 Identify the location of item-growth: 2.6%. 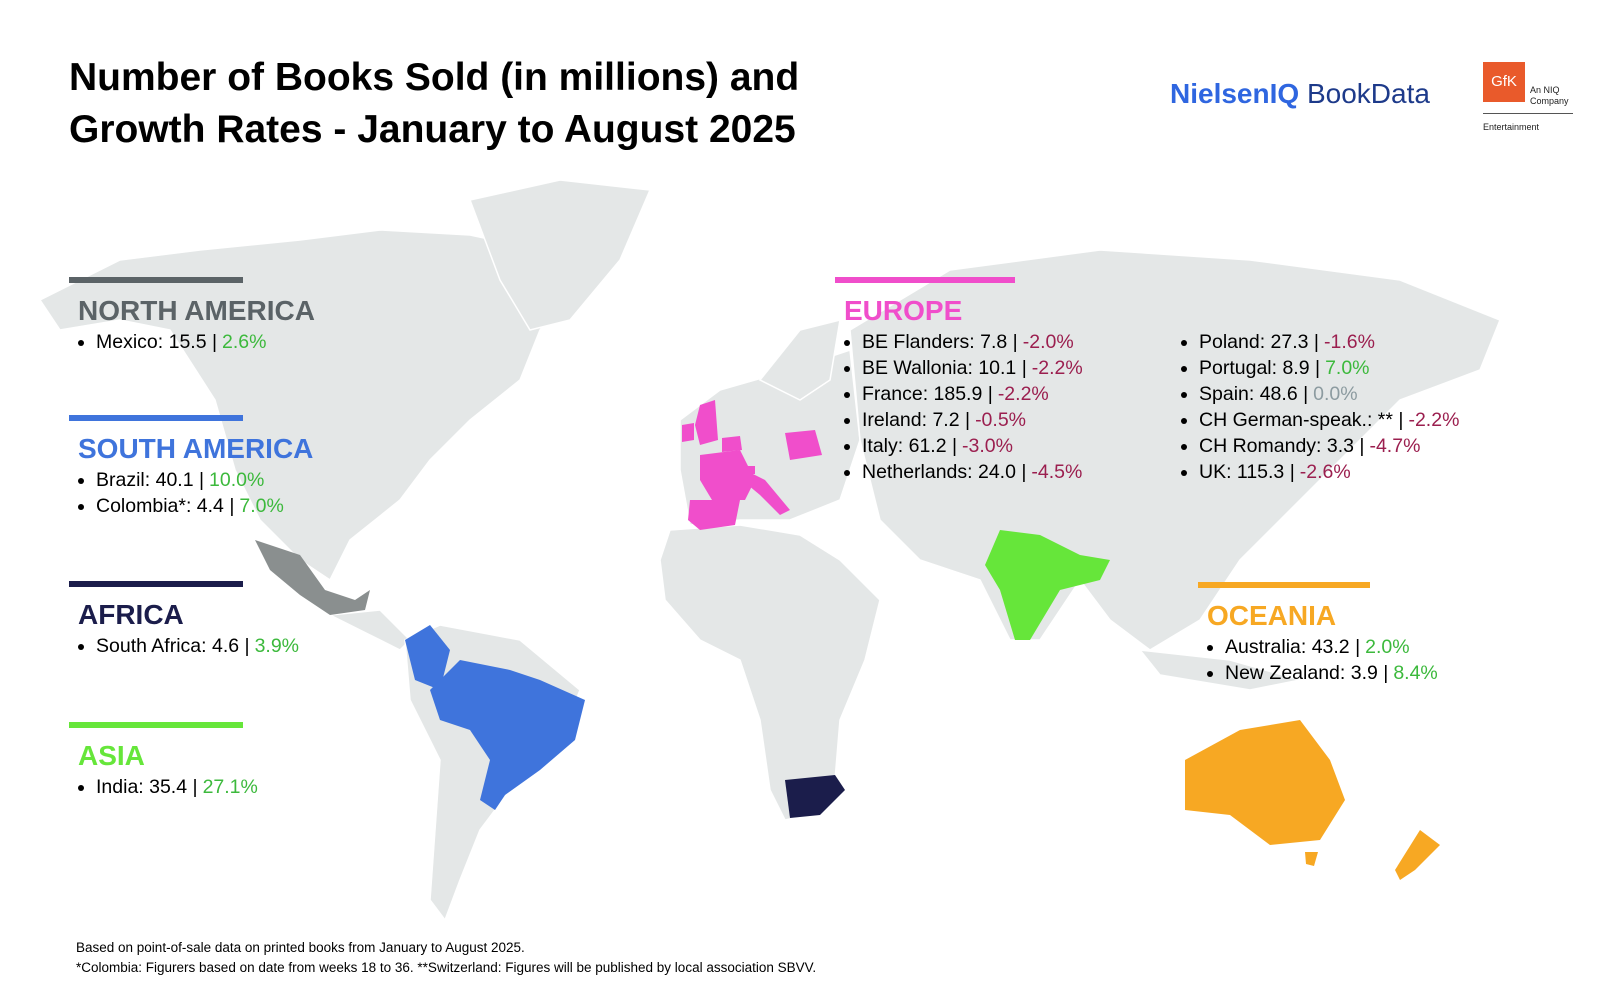
(244, 342).